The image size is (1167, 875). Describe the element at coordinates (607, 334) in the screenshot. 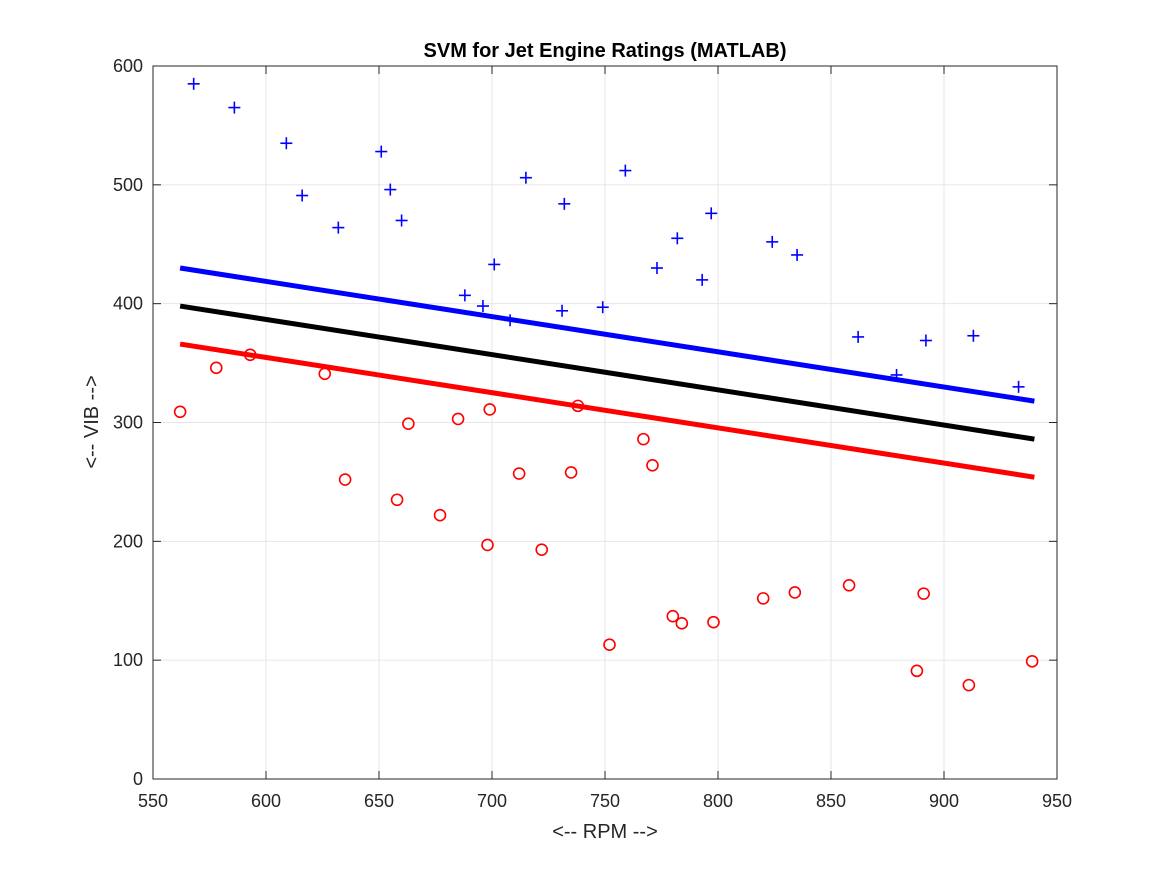

I see `margin-upper-line` at that location.